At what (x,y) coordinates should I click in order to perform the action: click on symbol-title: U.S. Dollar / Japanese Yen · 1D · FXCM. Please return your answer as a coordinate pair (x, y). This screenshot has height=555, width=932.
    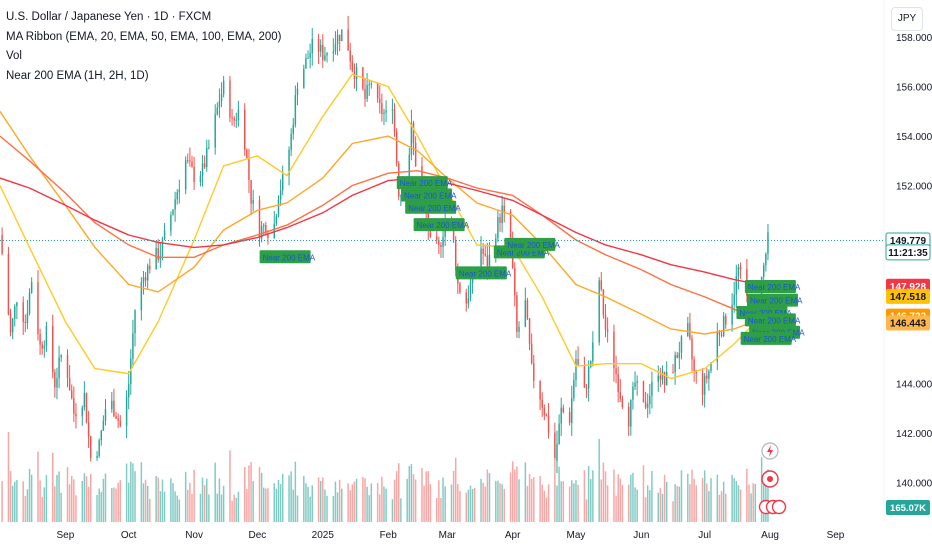
    Looking at the image, I should click on (109, 17).